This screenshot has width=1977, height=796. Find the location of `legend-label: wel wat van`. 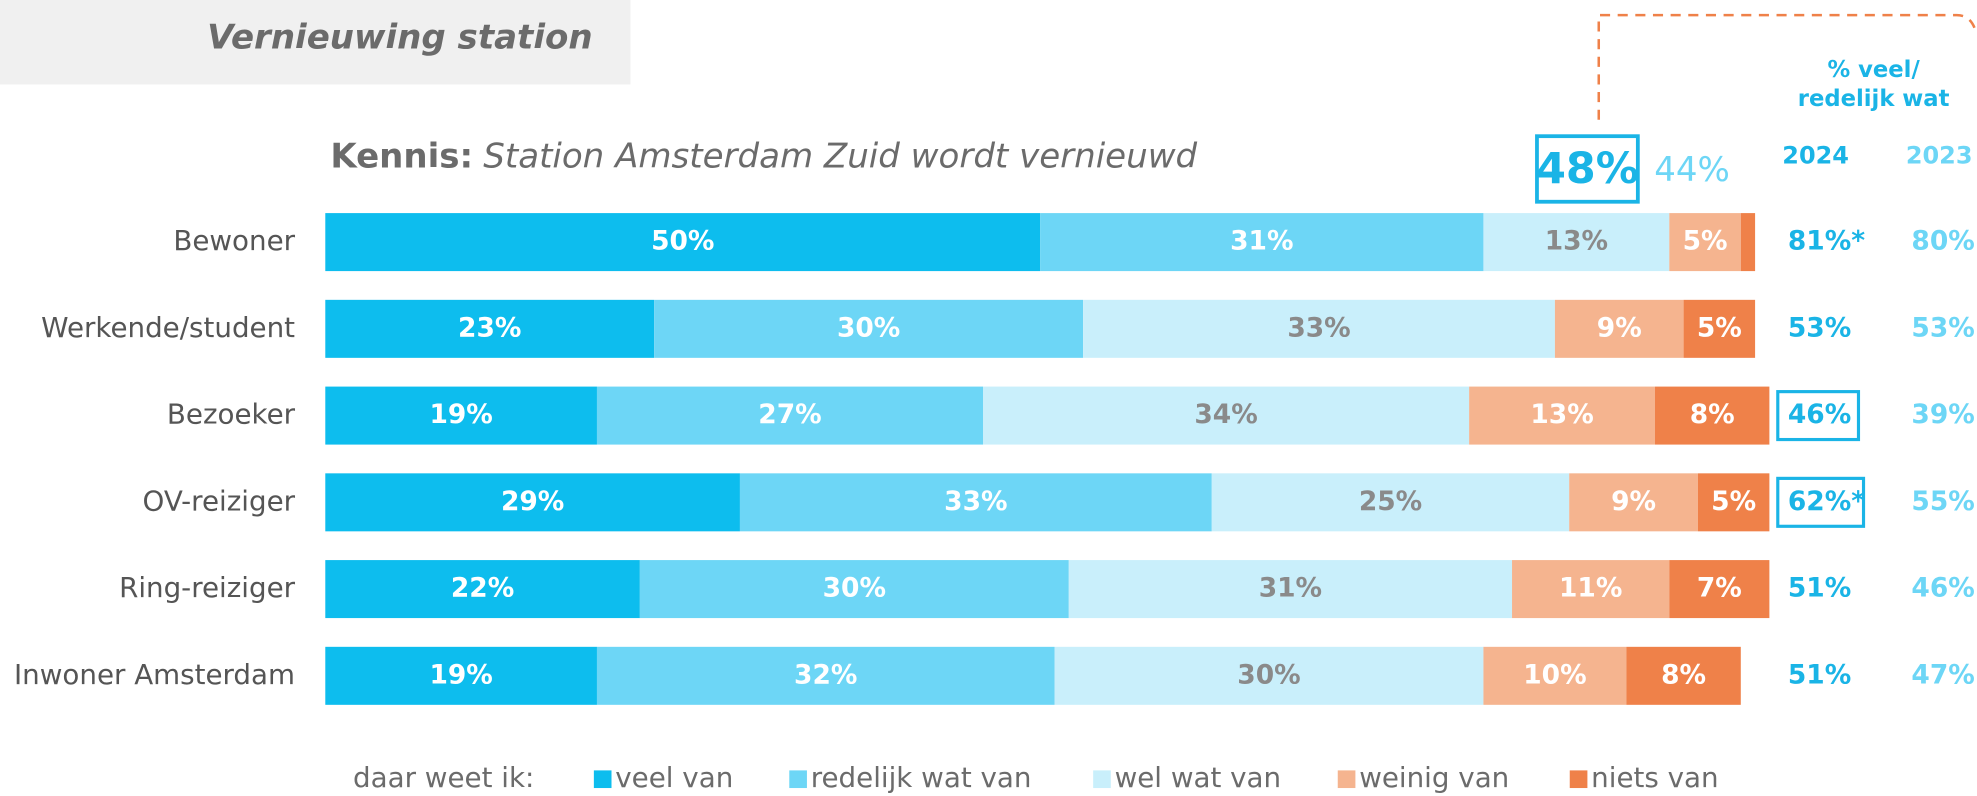

legend-label: wel wat van is located at coordinates (1198, 777).